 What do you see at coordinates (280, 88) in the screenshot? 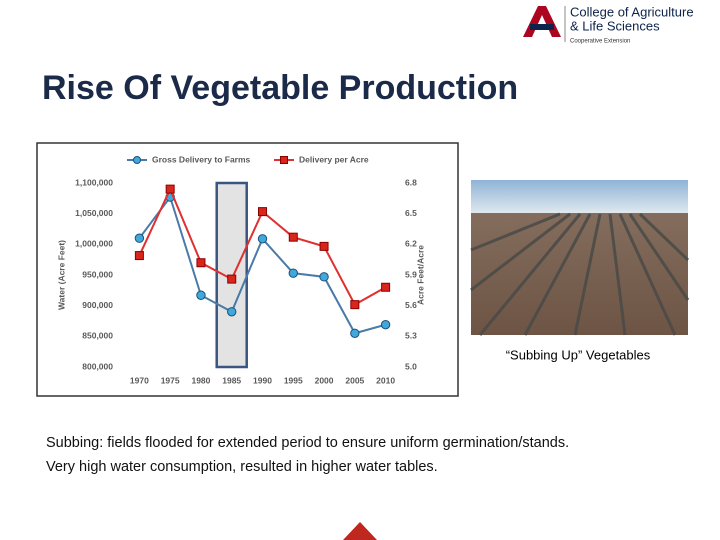
I see `slide-title: Rise Of Vegetable Production` at bounding box center [280, 88].